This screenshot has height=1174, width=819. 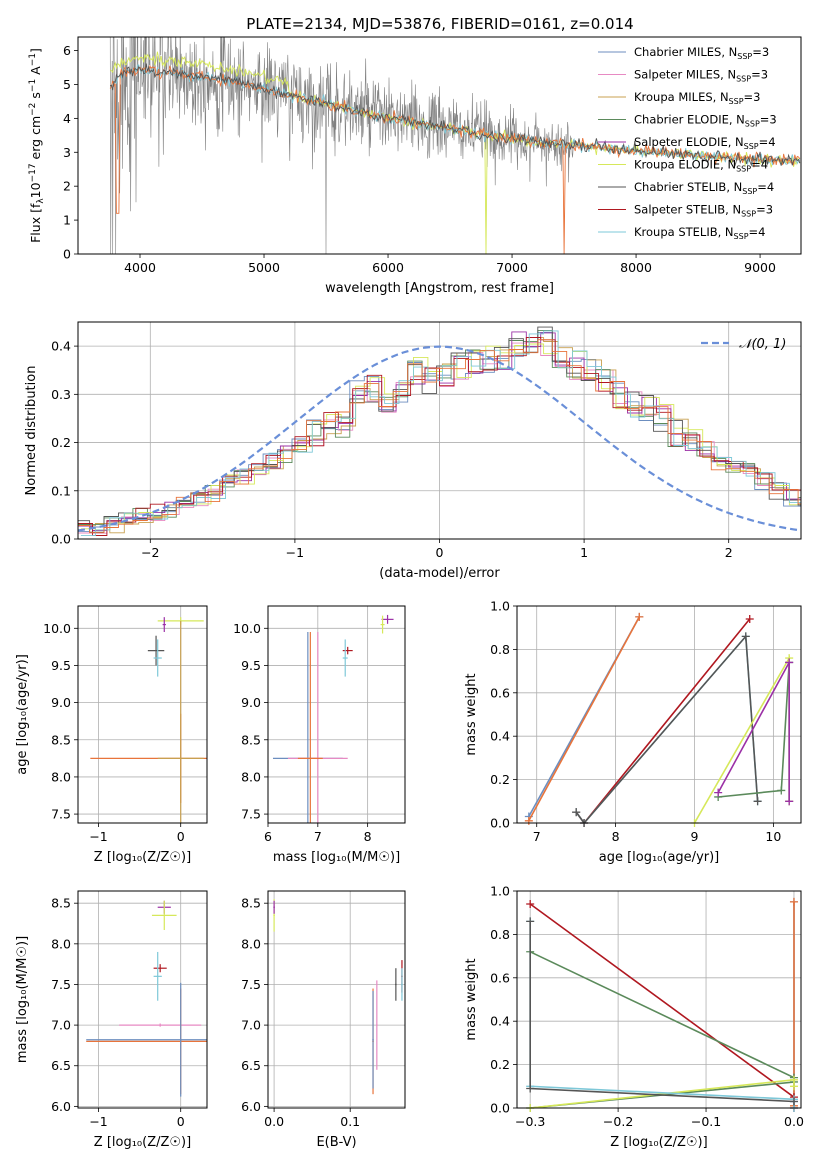 What do you see at coordinates (35, 140) in the screenshot?
I see `y-axis-label-part: erg cm` at bounding box center [35, 140].